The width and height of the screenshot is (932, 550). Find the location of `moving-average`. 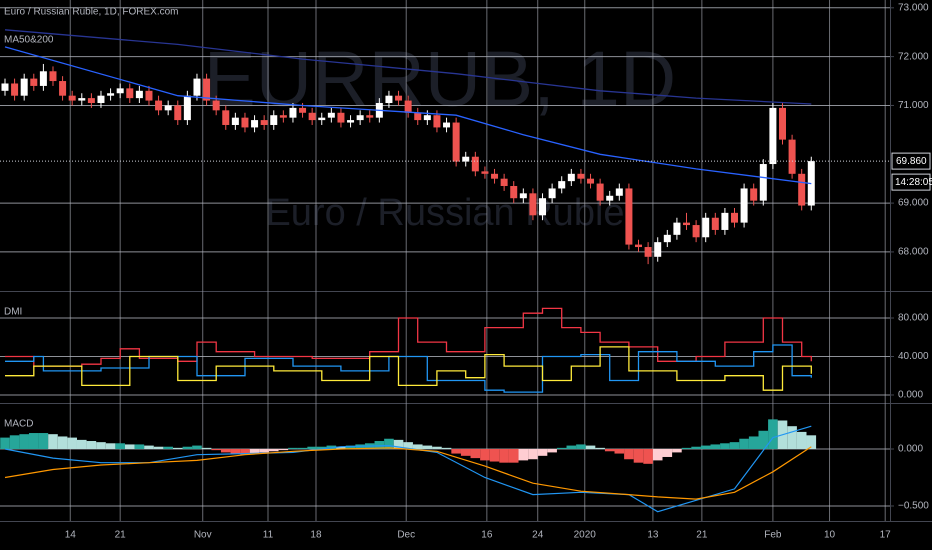

moving-average is located at coordinates (408, 67).